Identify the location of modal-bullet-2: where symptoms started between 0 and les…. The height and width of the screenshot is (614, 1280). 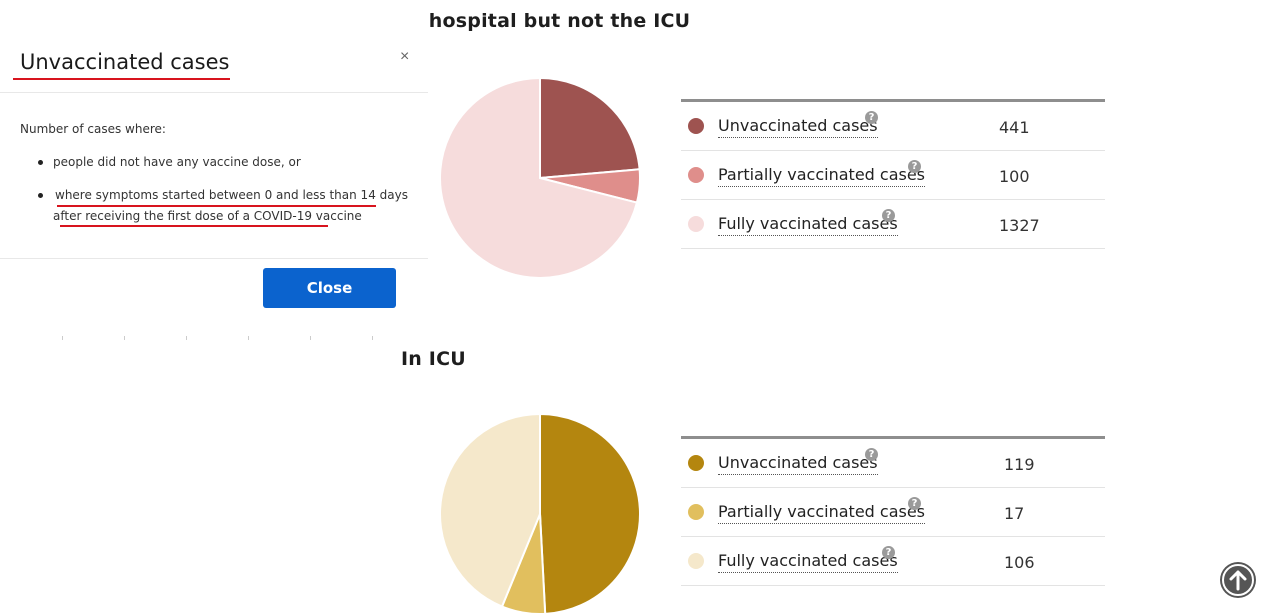
(231, 195).